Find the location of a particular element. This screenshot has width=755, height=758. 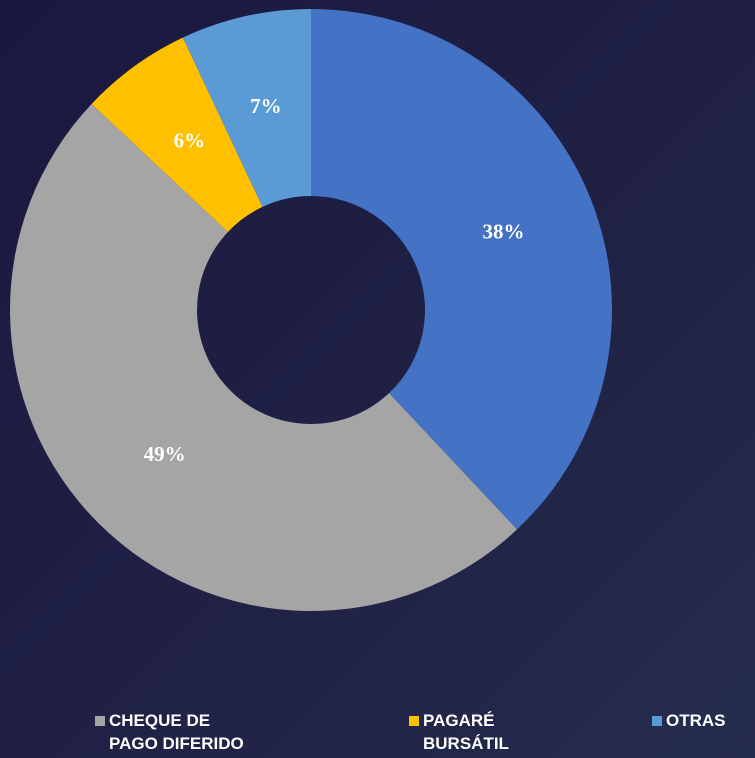

legend-item: CHEQUE DE PAGO DIFERIDO is located at coordinates (172, 732).